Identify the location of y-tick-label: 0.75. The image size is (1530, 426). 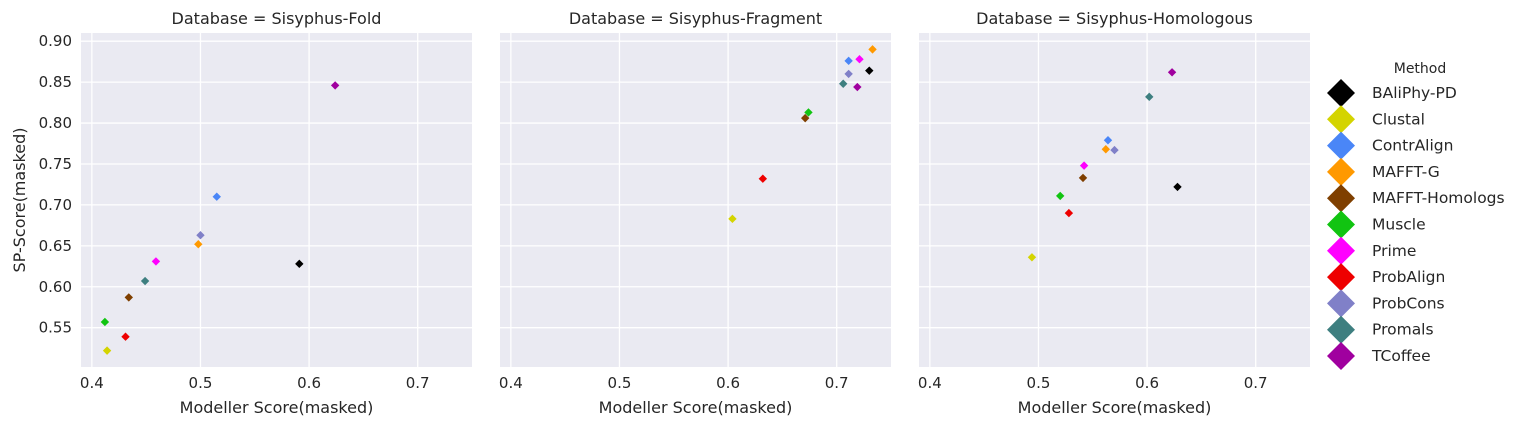
(55, 164).